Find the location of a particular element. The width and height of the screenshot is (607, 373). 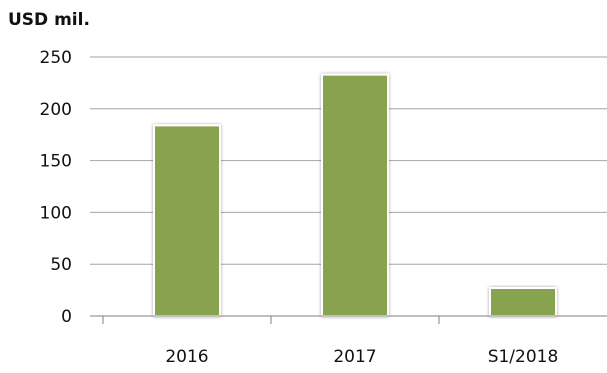

axes is located at coordinates (348, 320).